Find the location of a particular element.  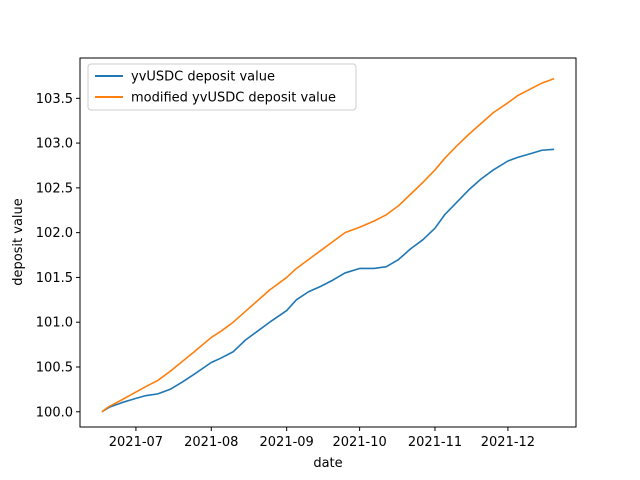

x-axis-label: date is located at coordinates (327, 463).